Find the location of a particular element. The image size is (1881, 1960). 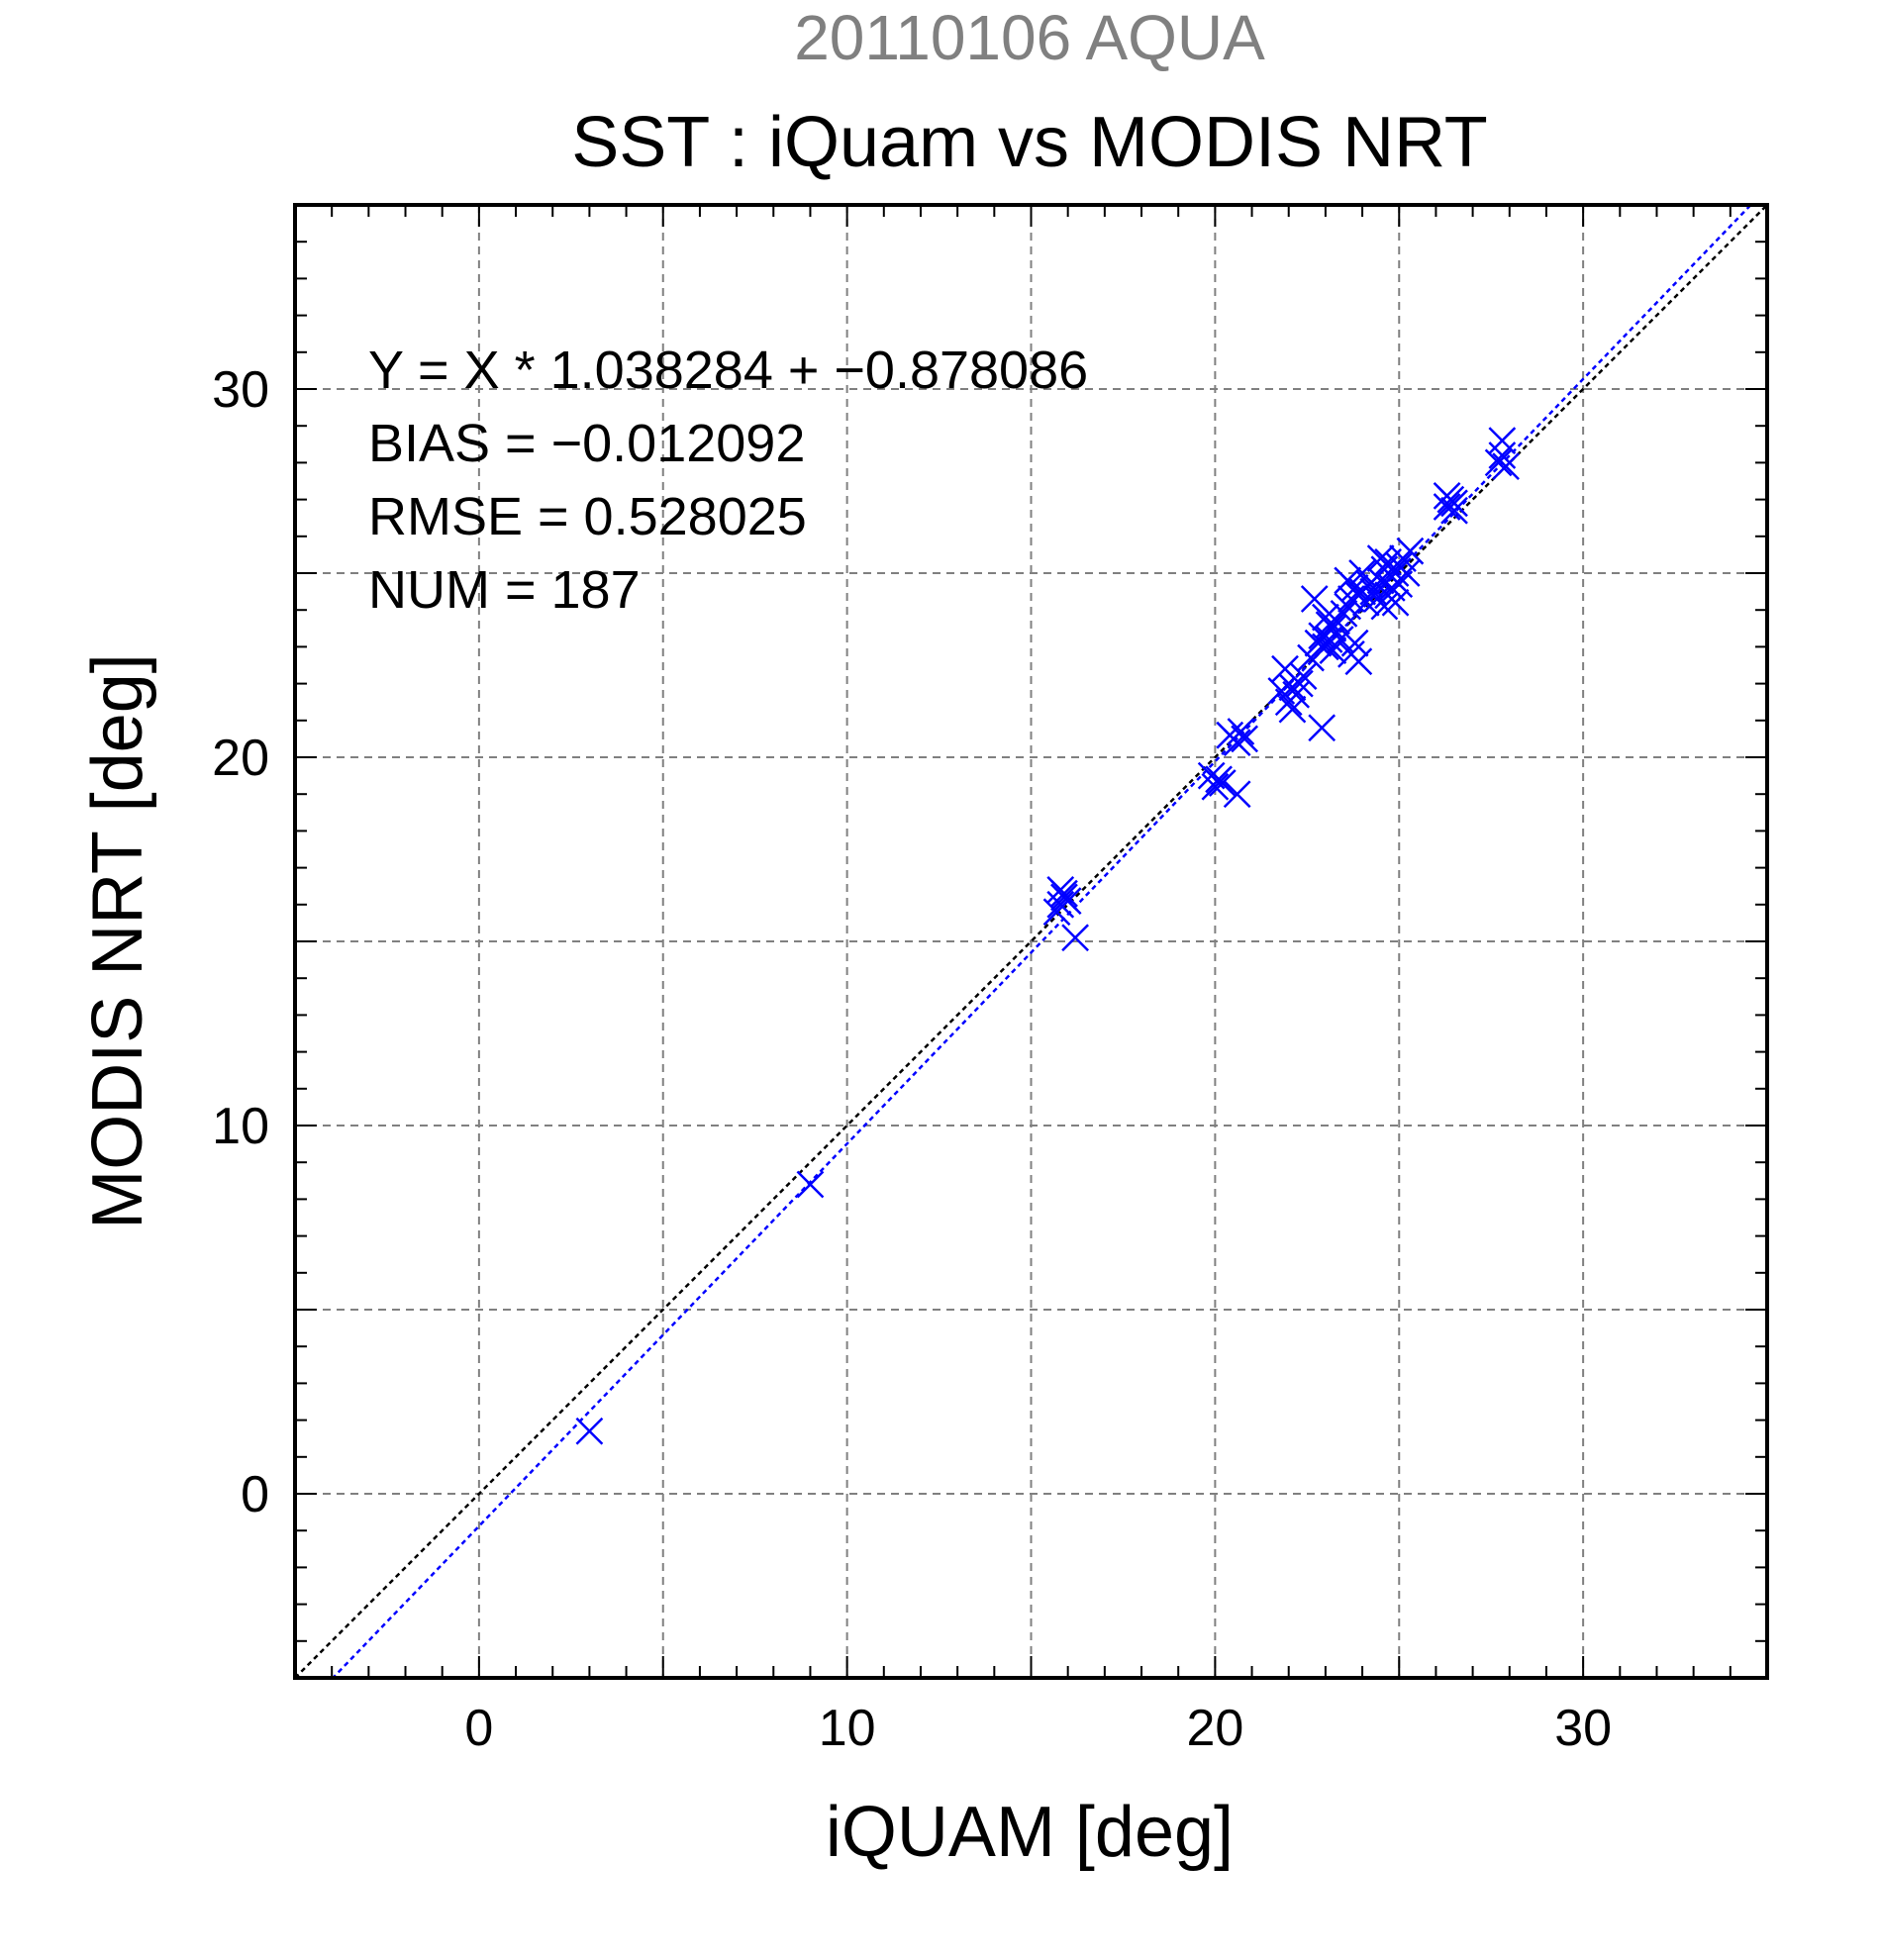

y-tick-label: 10 is located at coordinates (241, 1126).